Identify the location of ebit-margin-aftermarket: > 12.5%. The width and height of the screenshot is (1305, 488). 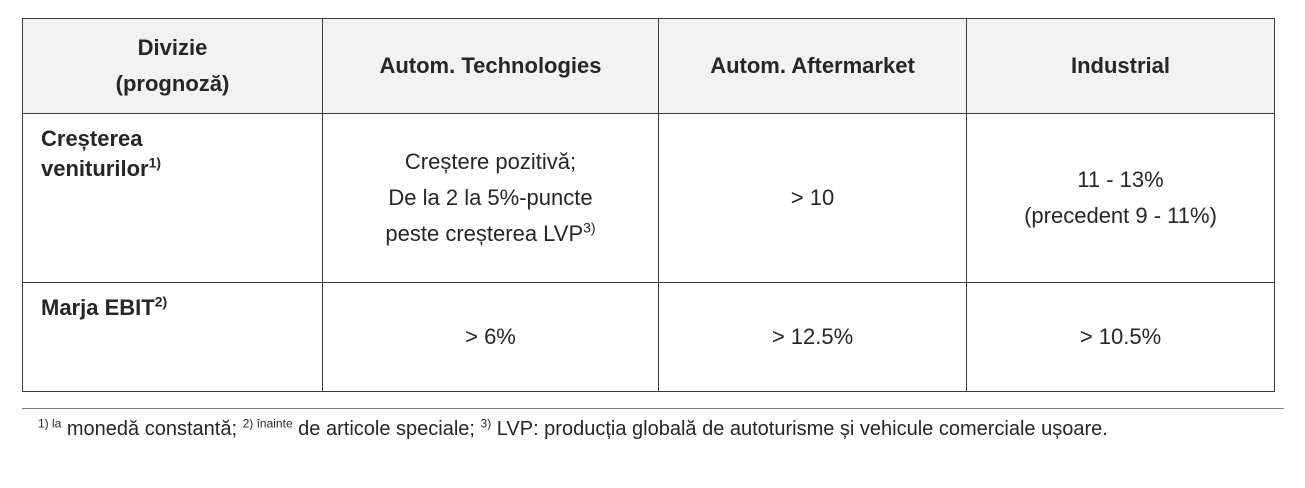
(812, 337).